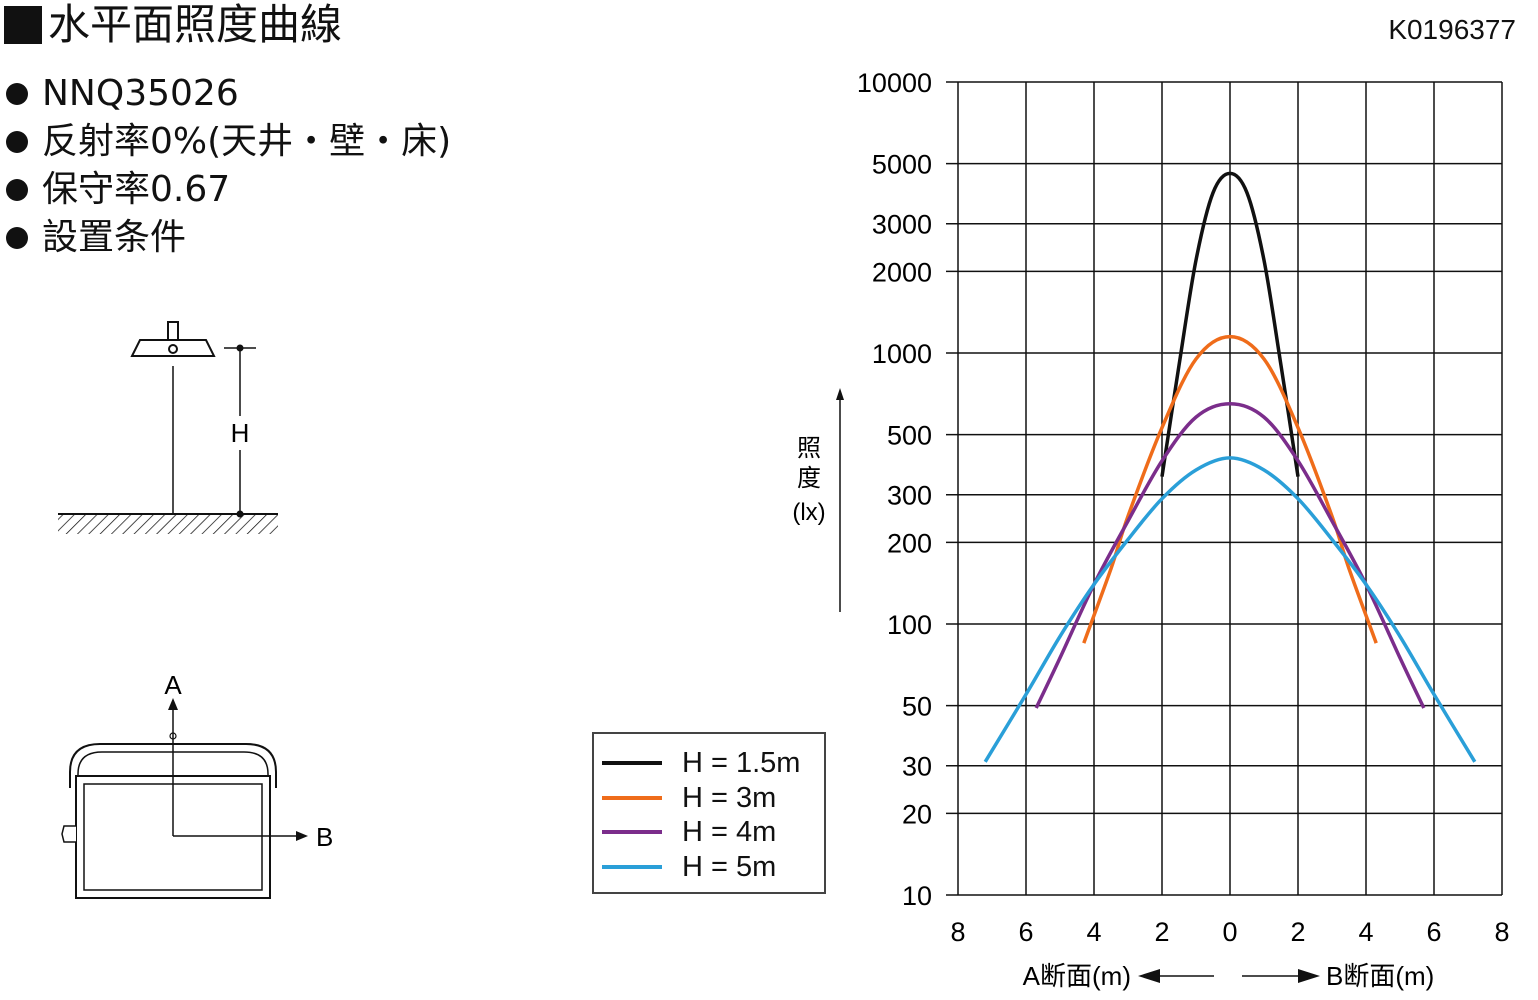  I want to click on y-tick-label: 3000, so click(902, 225).